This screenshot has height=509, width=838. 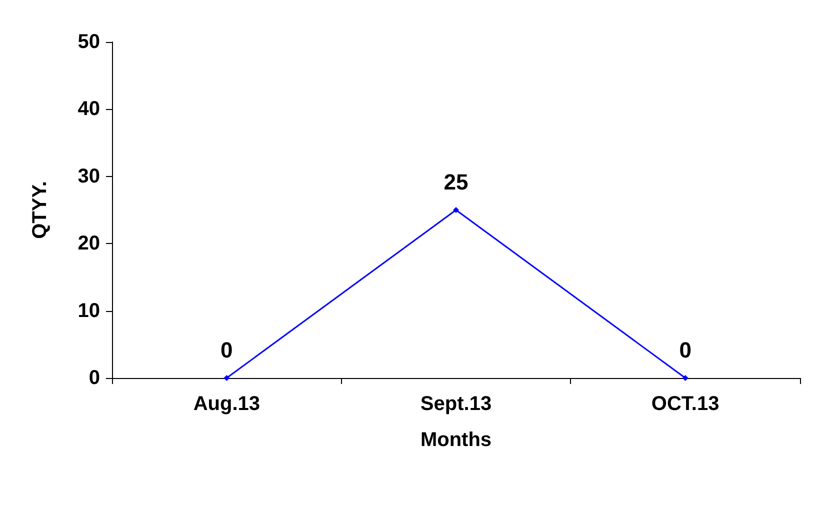 What do you see at coordinates (226, 404) in the screenshot?
I see `x-tick-label: Aug.13` at bounding box center [226, 404].